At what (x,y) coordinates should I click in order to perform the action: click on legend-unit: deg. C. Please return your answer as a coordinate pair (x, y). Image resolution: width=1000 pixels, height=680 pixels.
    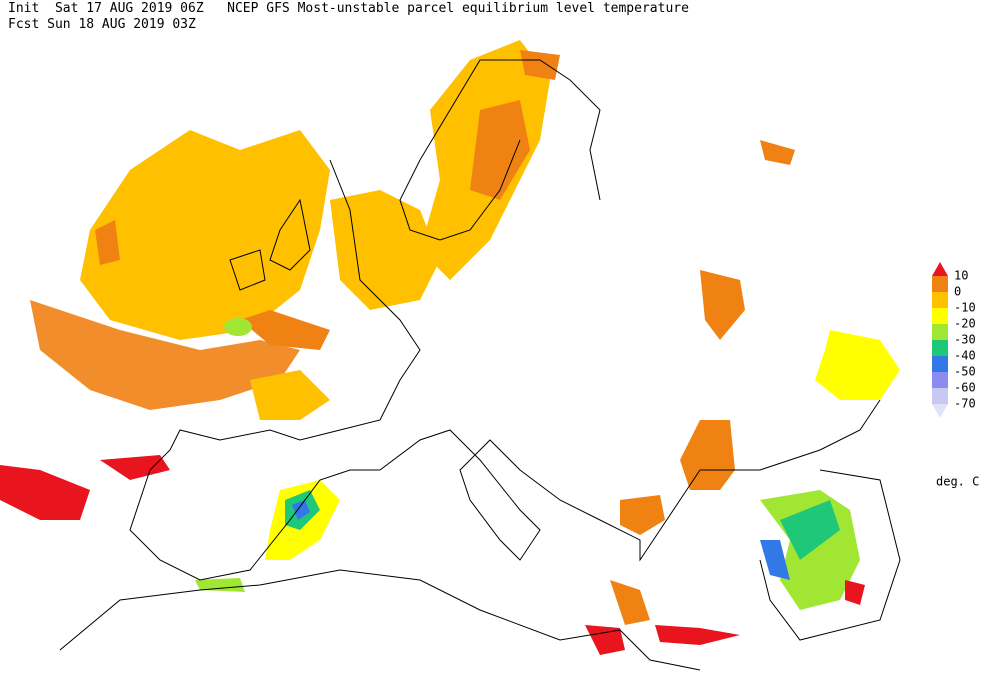
    Looking at the image, I should click on (957, 482).